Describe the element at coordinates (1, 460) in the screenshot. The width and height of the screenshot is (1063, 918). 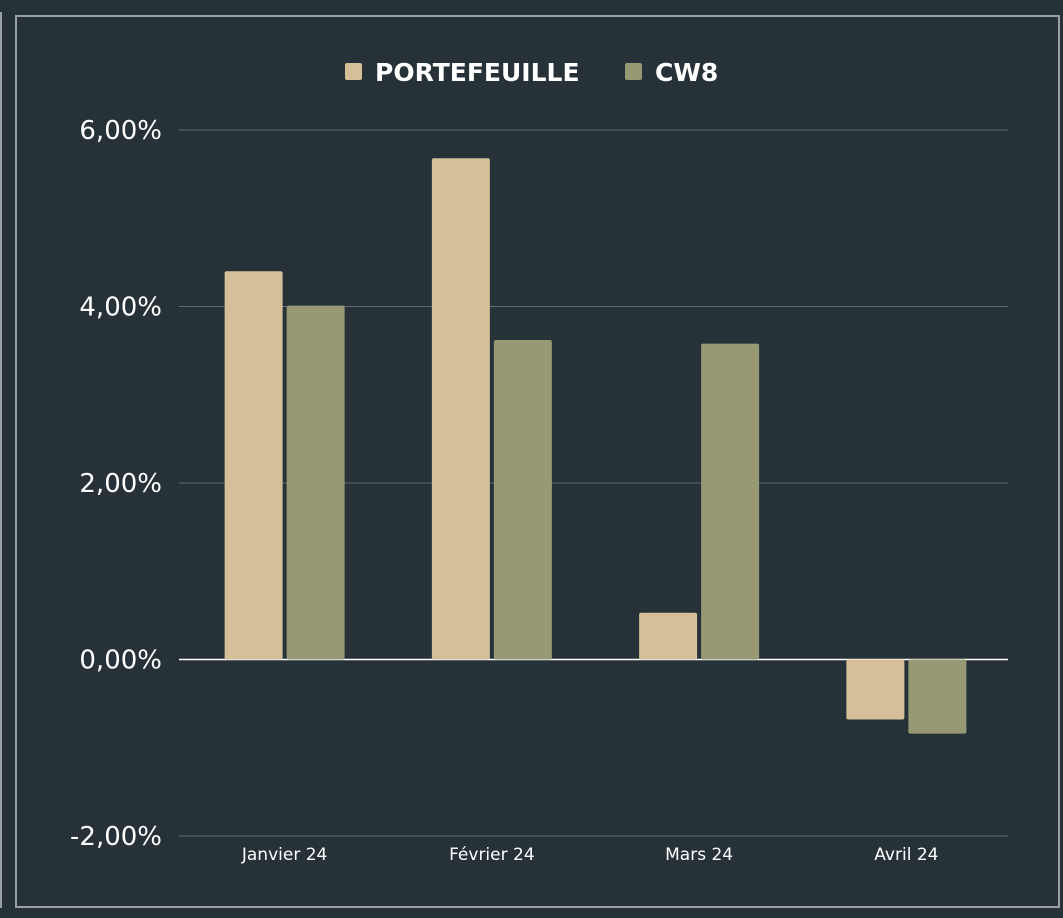
I see `panel-left-edge` at that location.